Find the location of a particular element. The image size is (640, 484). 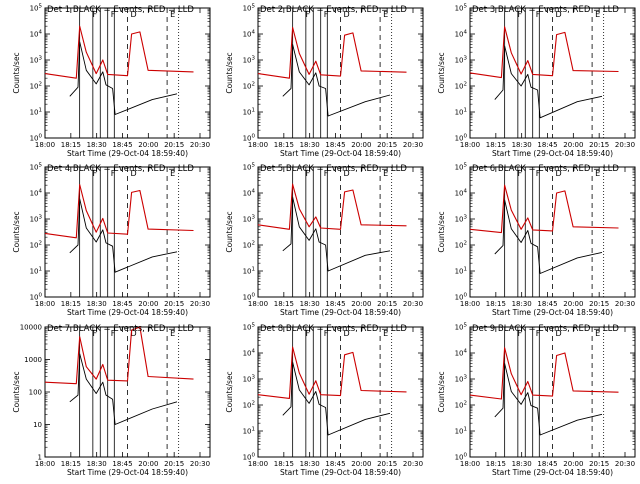

panel-title: Det 9 BLACK = Events, RED = LLD is located at coordinates (545, 329).